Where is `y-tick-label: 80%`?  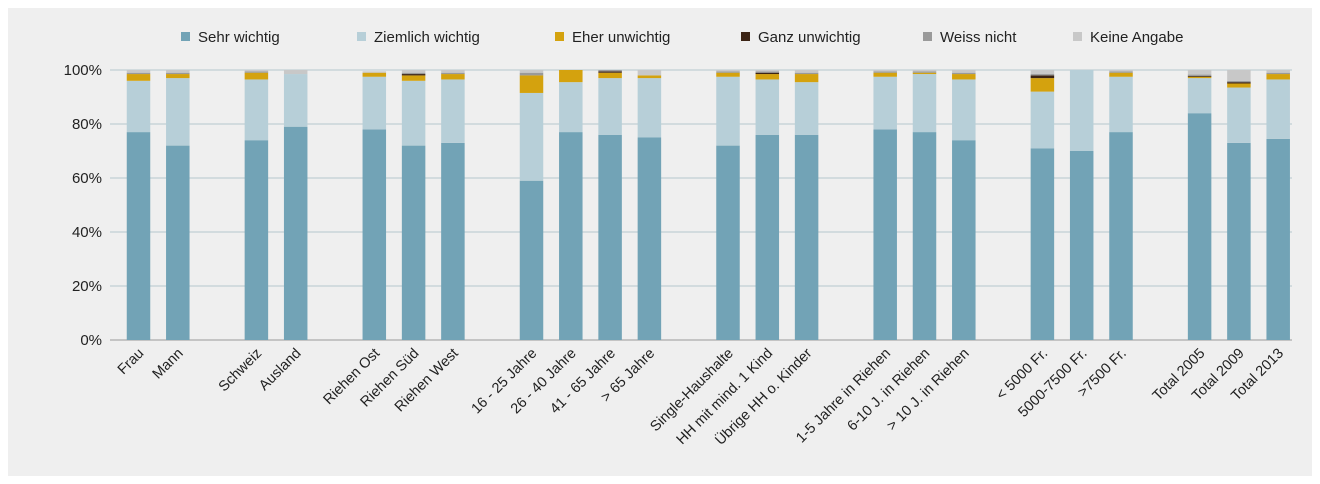 y-tick-label: 80% is located at coordinates (87, 124).